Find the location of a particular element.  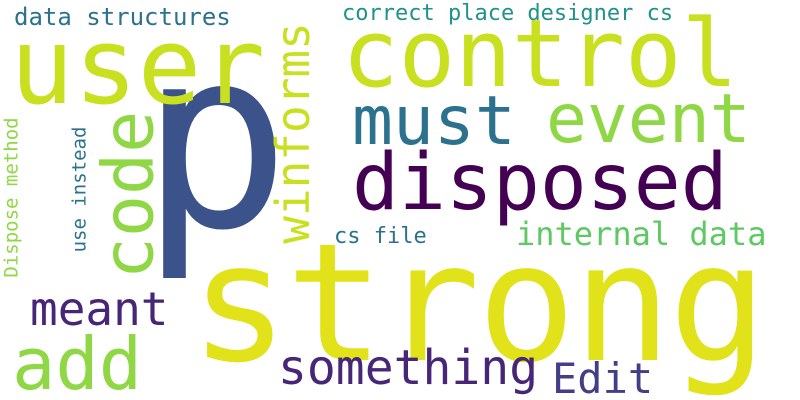

word-meant: meant is located at coordinates (99, 309).